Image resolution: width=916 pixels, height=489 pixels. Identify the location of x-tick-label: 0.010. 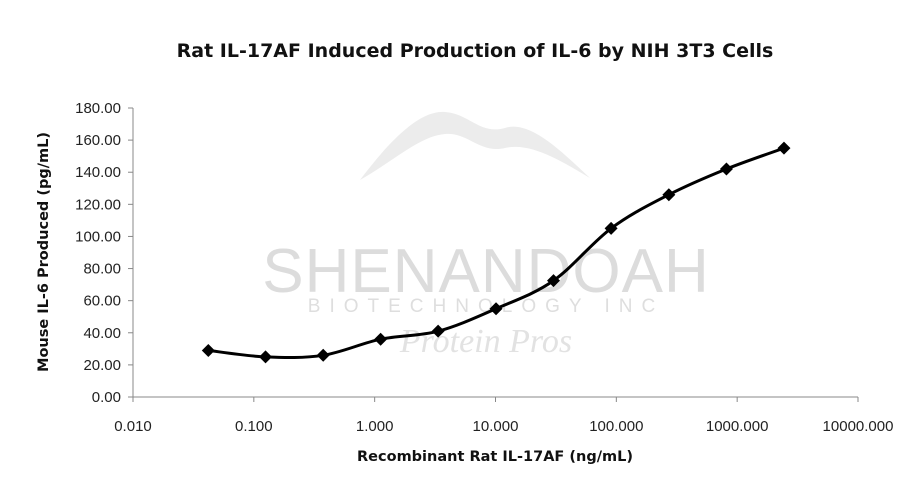
(133, 426).